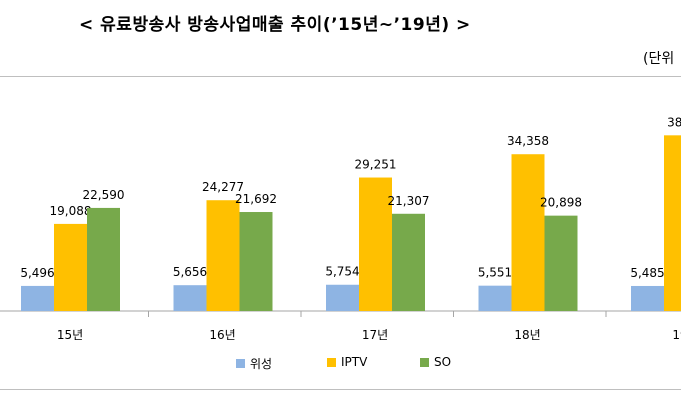 The width and height of the screenshot is (681, 400). What do you see at coordinates (672, 223) in the screenshot?
I see `bar-IPTV-19년` at bounding box center [672, 223].